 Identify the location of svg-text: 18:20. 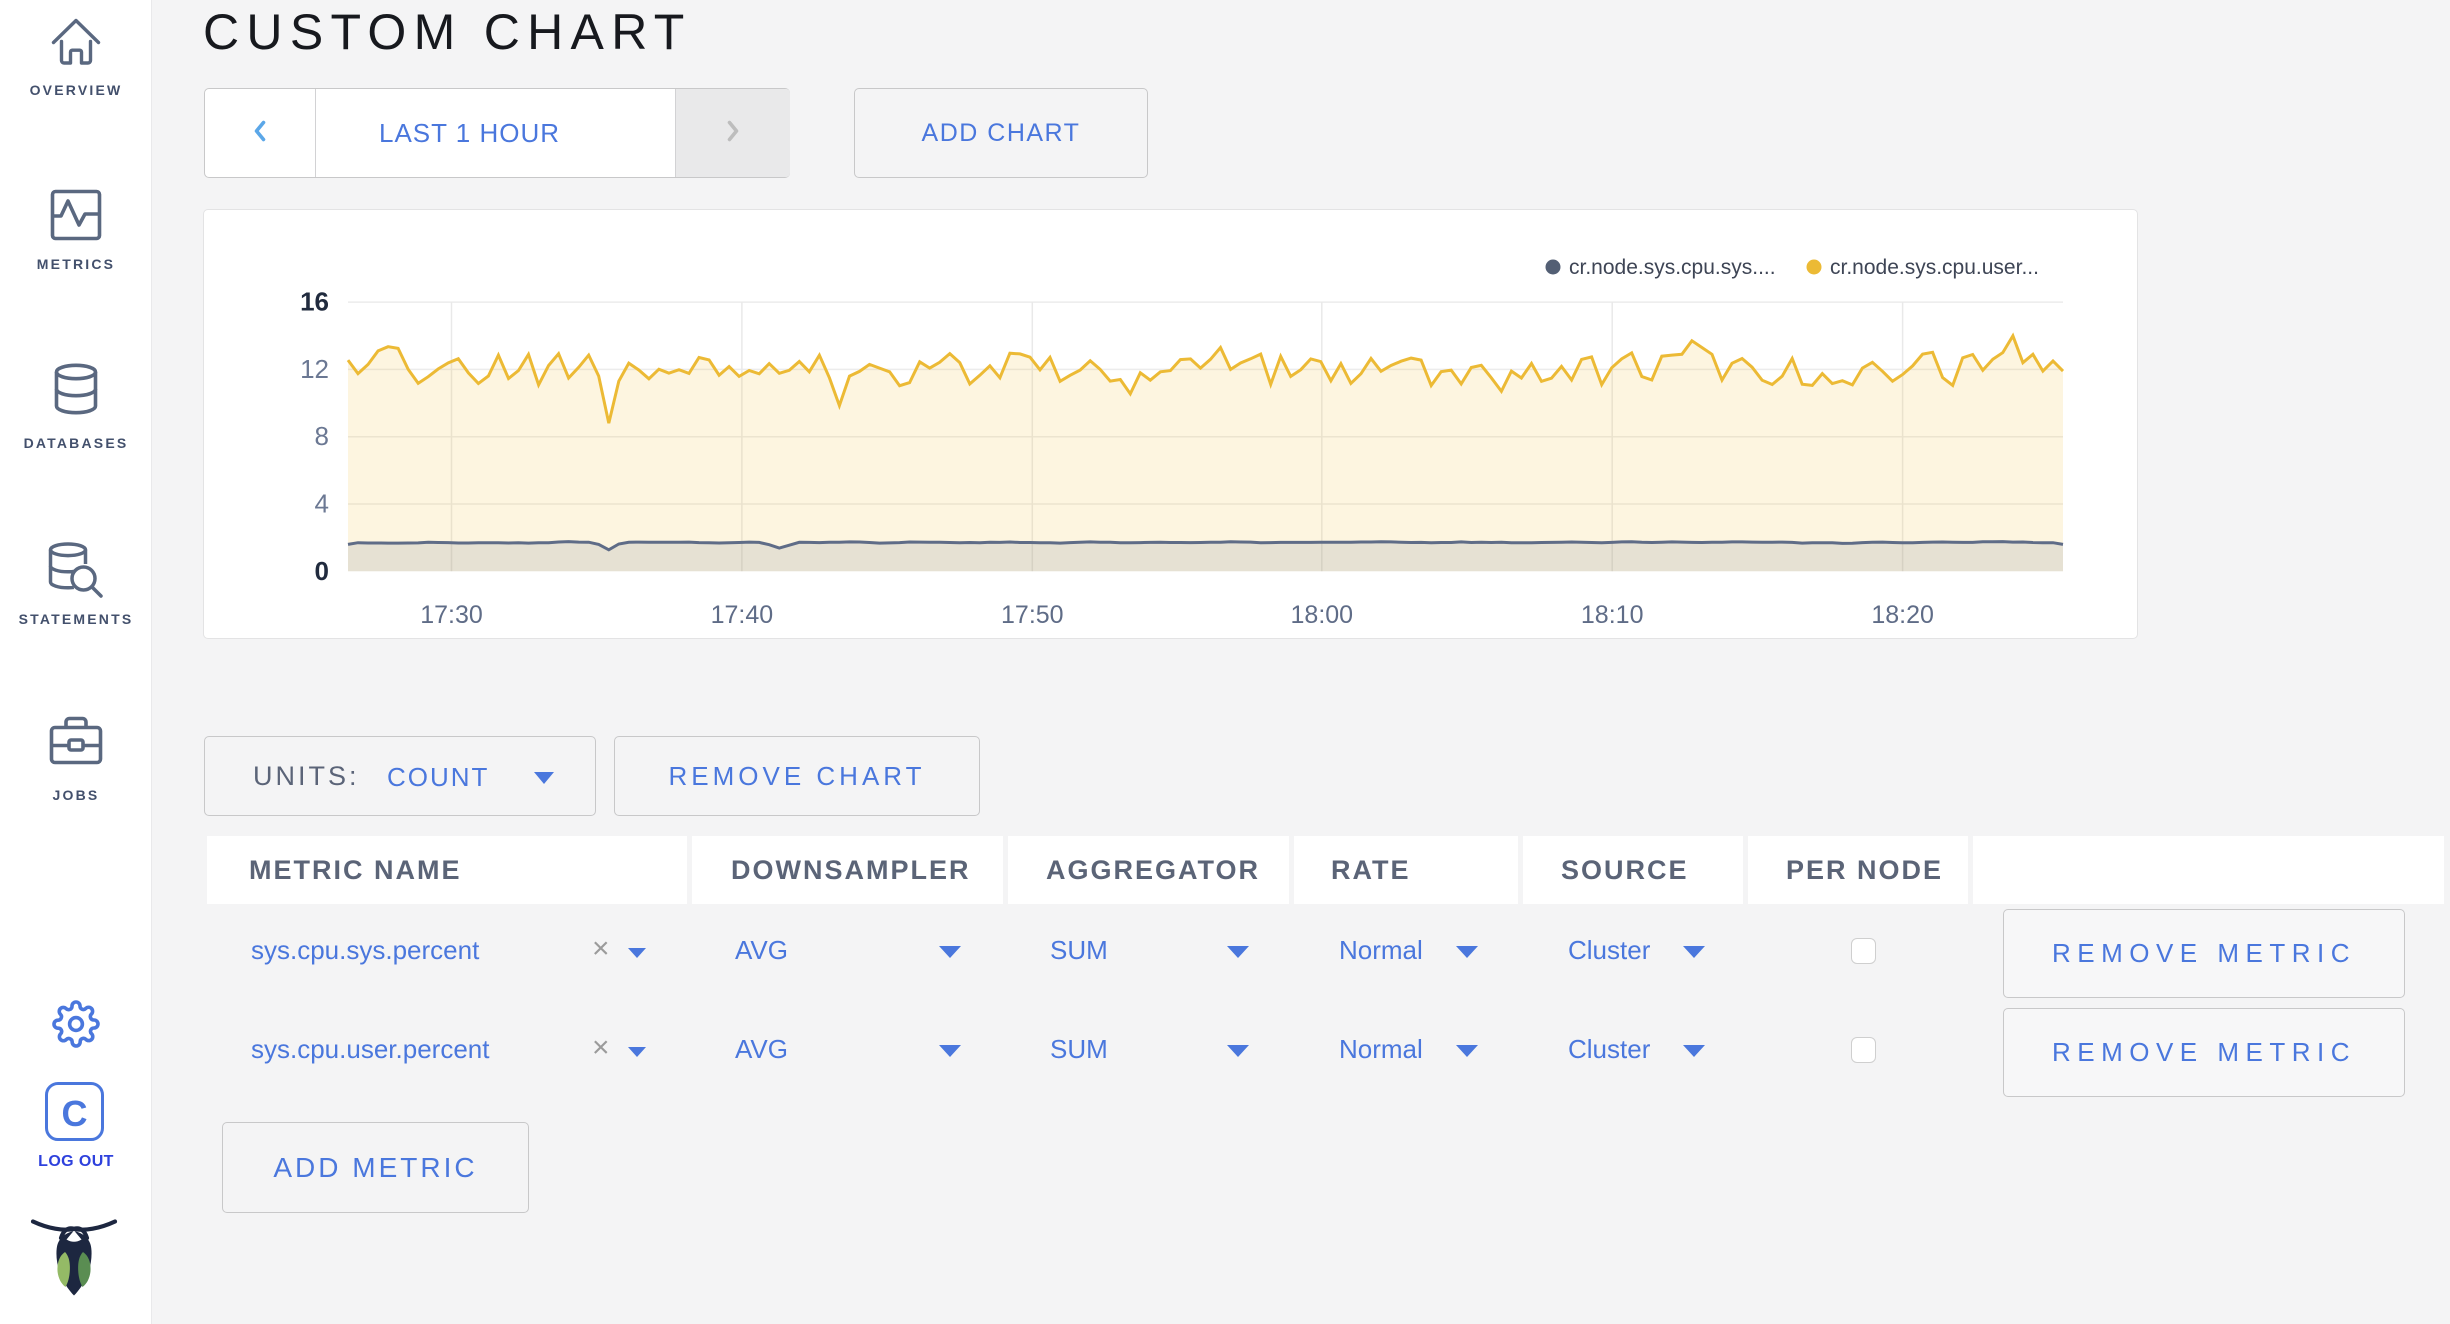
(1902, 615).